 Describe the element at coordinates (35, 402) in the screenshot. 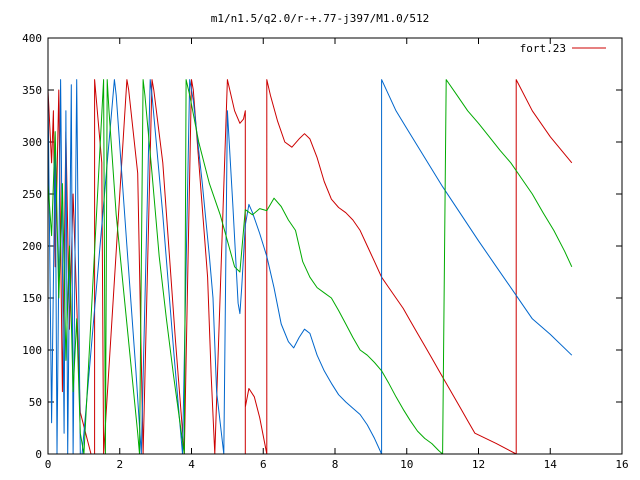

I see `y-tick-label: 50` at that location.